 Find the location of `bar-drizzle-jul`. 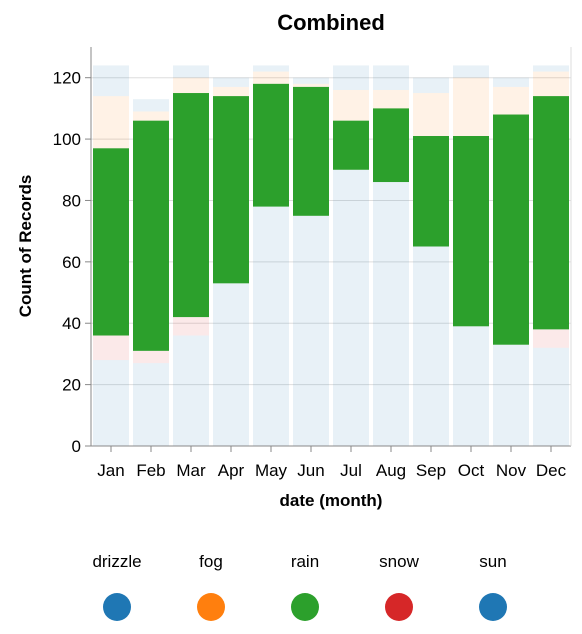

bar-drizzle-jul is located at coordinates (351, 77).